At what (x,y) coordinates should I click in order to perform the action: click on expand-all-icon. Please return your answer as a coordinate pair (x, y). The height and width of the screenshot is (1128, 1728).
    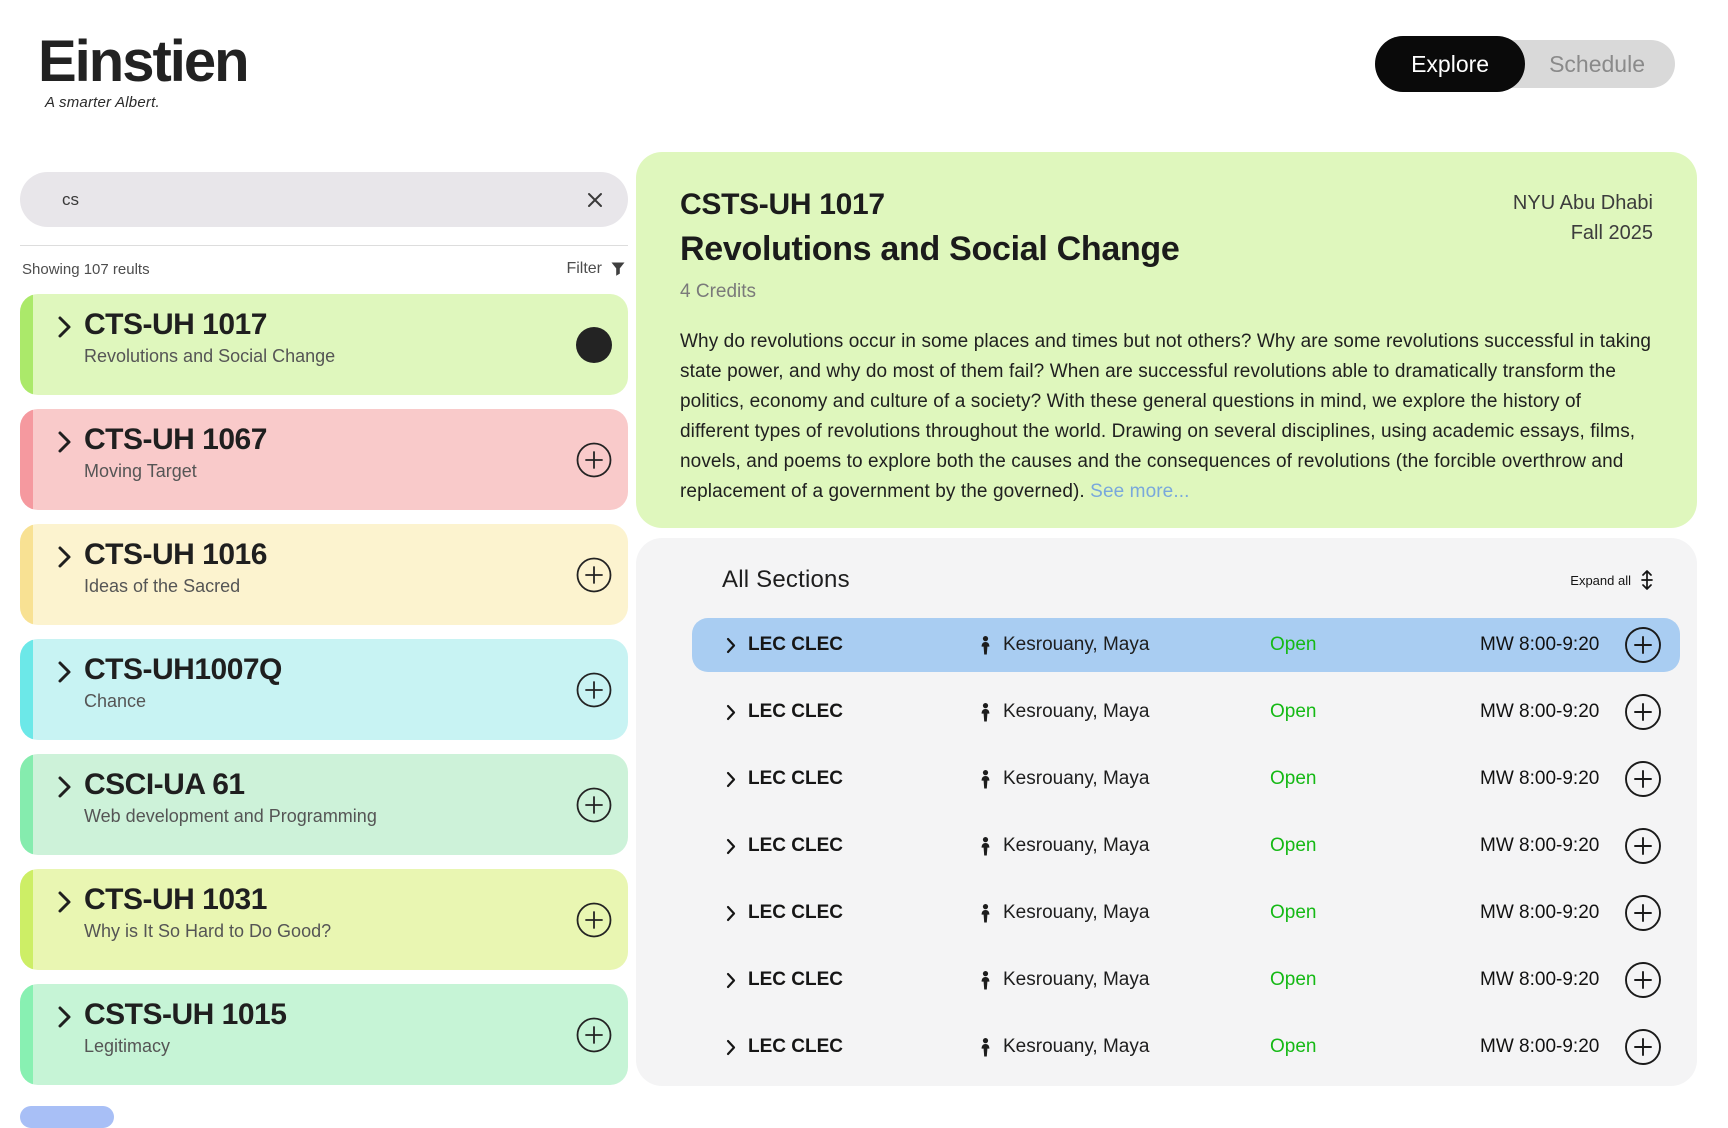
    Looking at the image, I should click on (1647, 580).